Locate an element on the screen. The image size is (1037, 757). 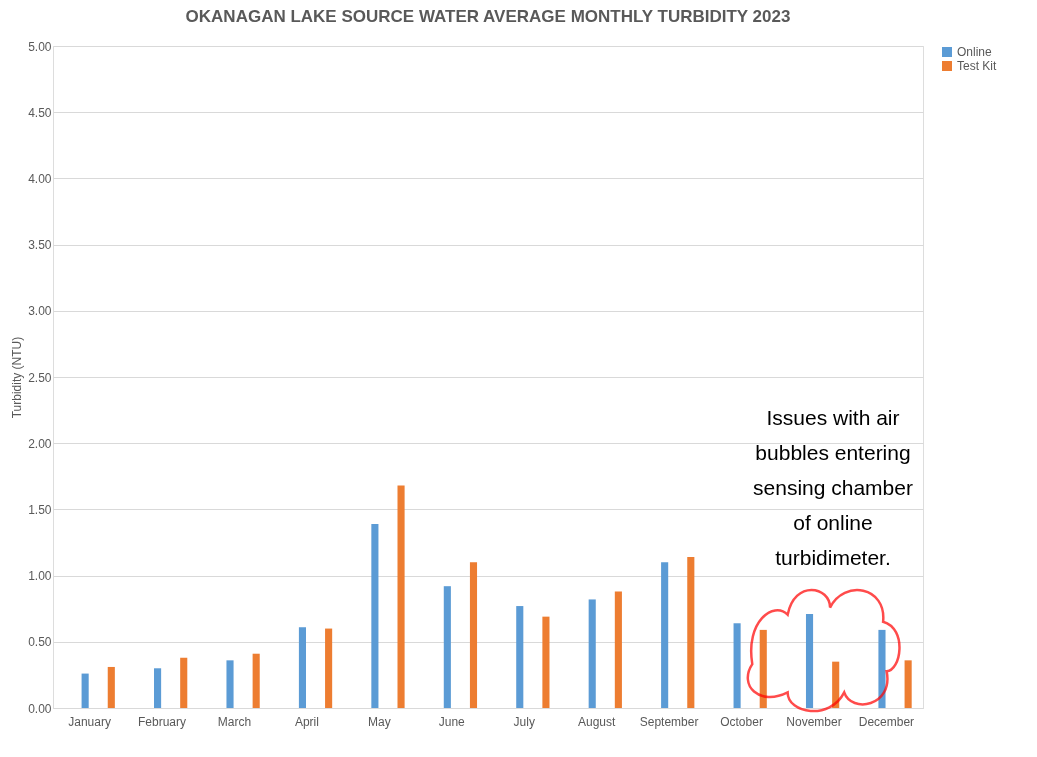
x-tick-label: January is located at coordinates (89, 721).